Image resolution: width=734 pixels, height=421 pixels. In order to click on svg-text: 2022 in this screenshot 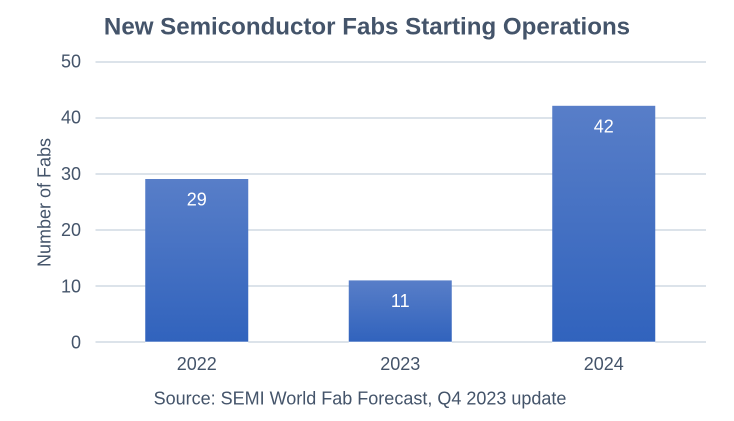, I will do `click(197, 364)`.